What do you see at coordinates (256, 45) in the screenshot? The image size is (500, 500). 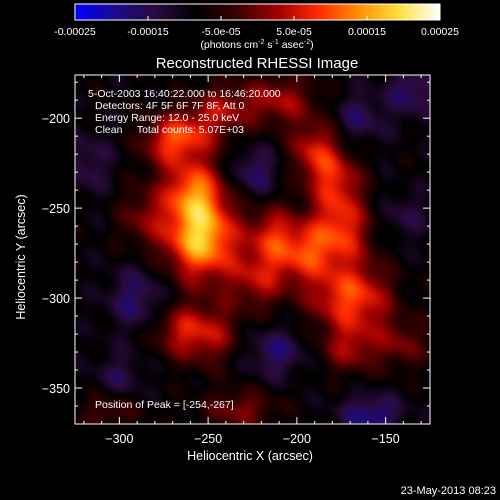 I see `colorbar-unit-label: (photons cm-2 s-1 asec-2)` at bounding box center [256, 45].